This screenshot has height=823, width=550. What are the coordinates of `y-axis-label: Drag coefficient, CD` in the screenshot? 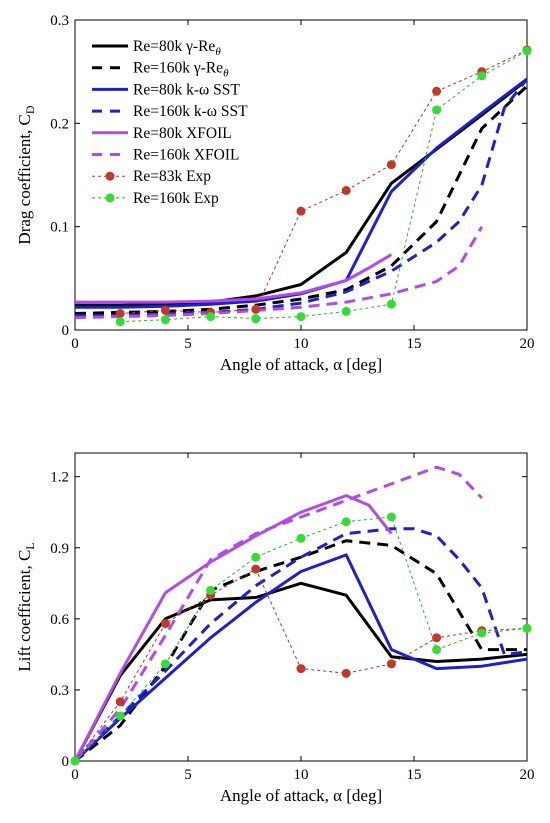 It's located at (26, 174).